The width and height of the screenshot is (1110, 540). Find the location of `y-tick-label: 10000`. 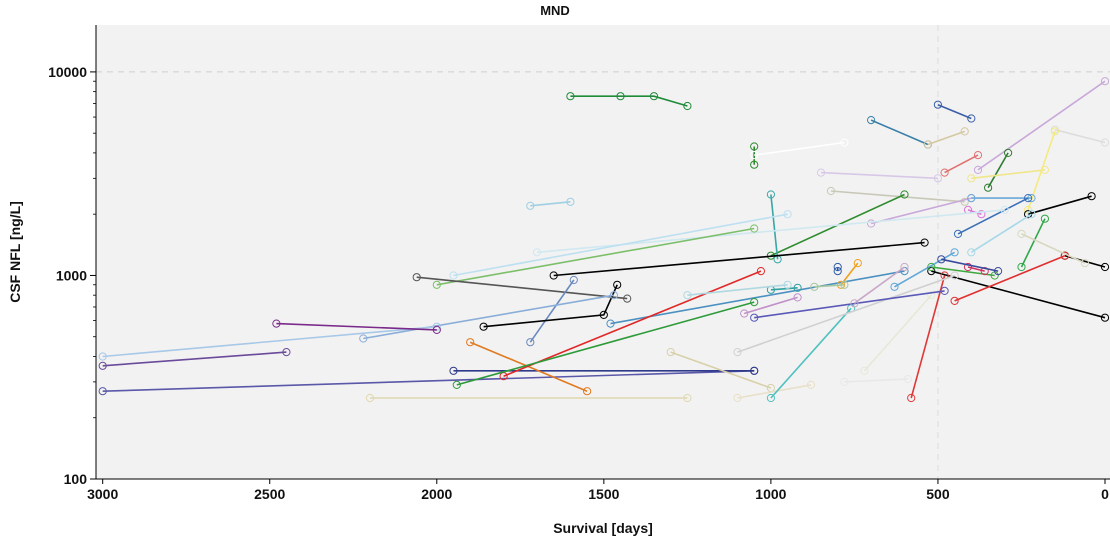

y-tick-label: 10000 is located at coordinates (67, 72).